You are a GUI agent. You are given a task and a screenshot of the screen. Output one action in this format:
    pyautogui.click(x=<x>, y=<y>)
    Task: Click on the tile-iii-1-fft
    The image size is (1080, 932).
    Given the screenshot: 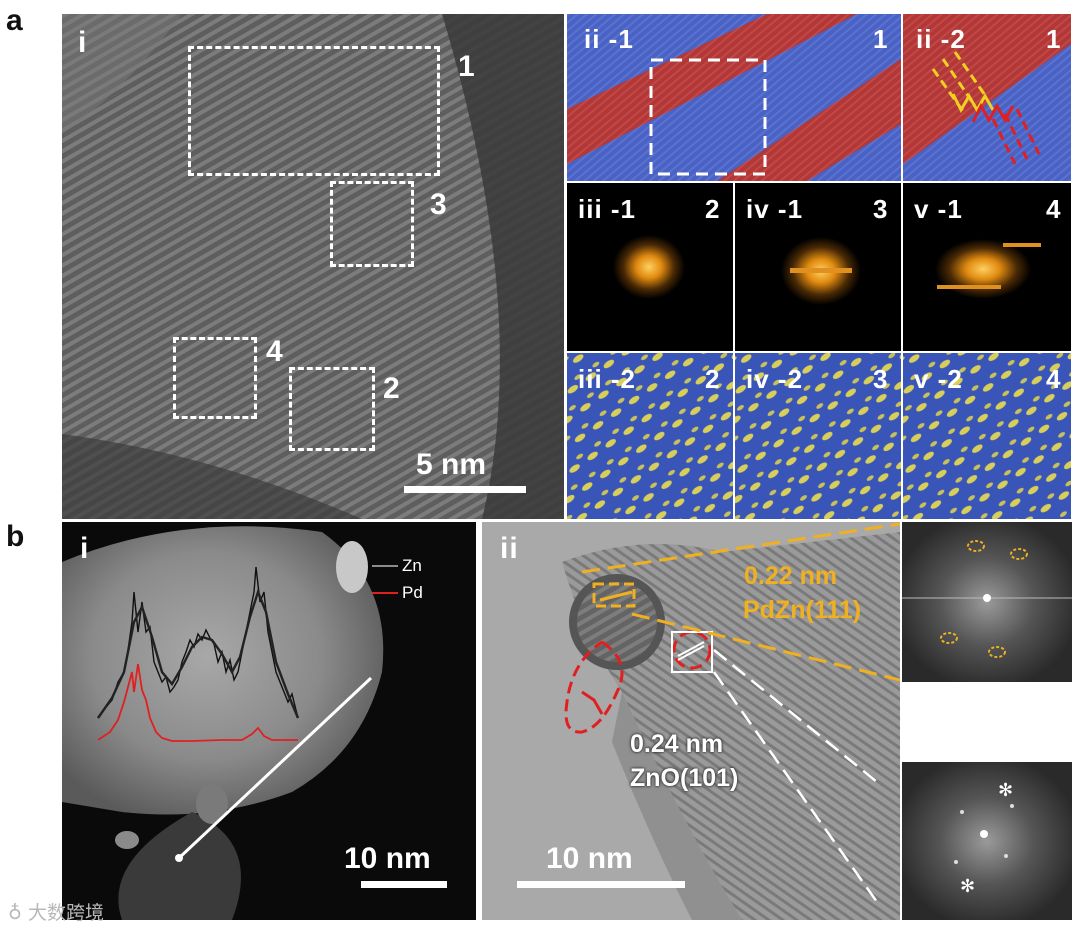 What is the action you would take?
    pyautogui.click(x=650, y=267)
    